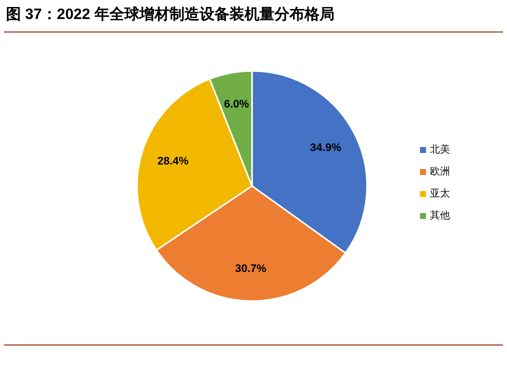  I want to click on legend-label: 亚太, so click(440, 194).